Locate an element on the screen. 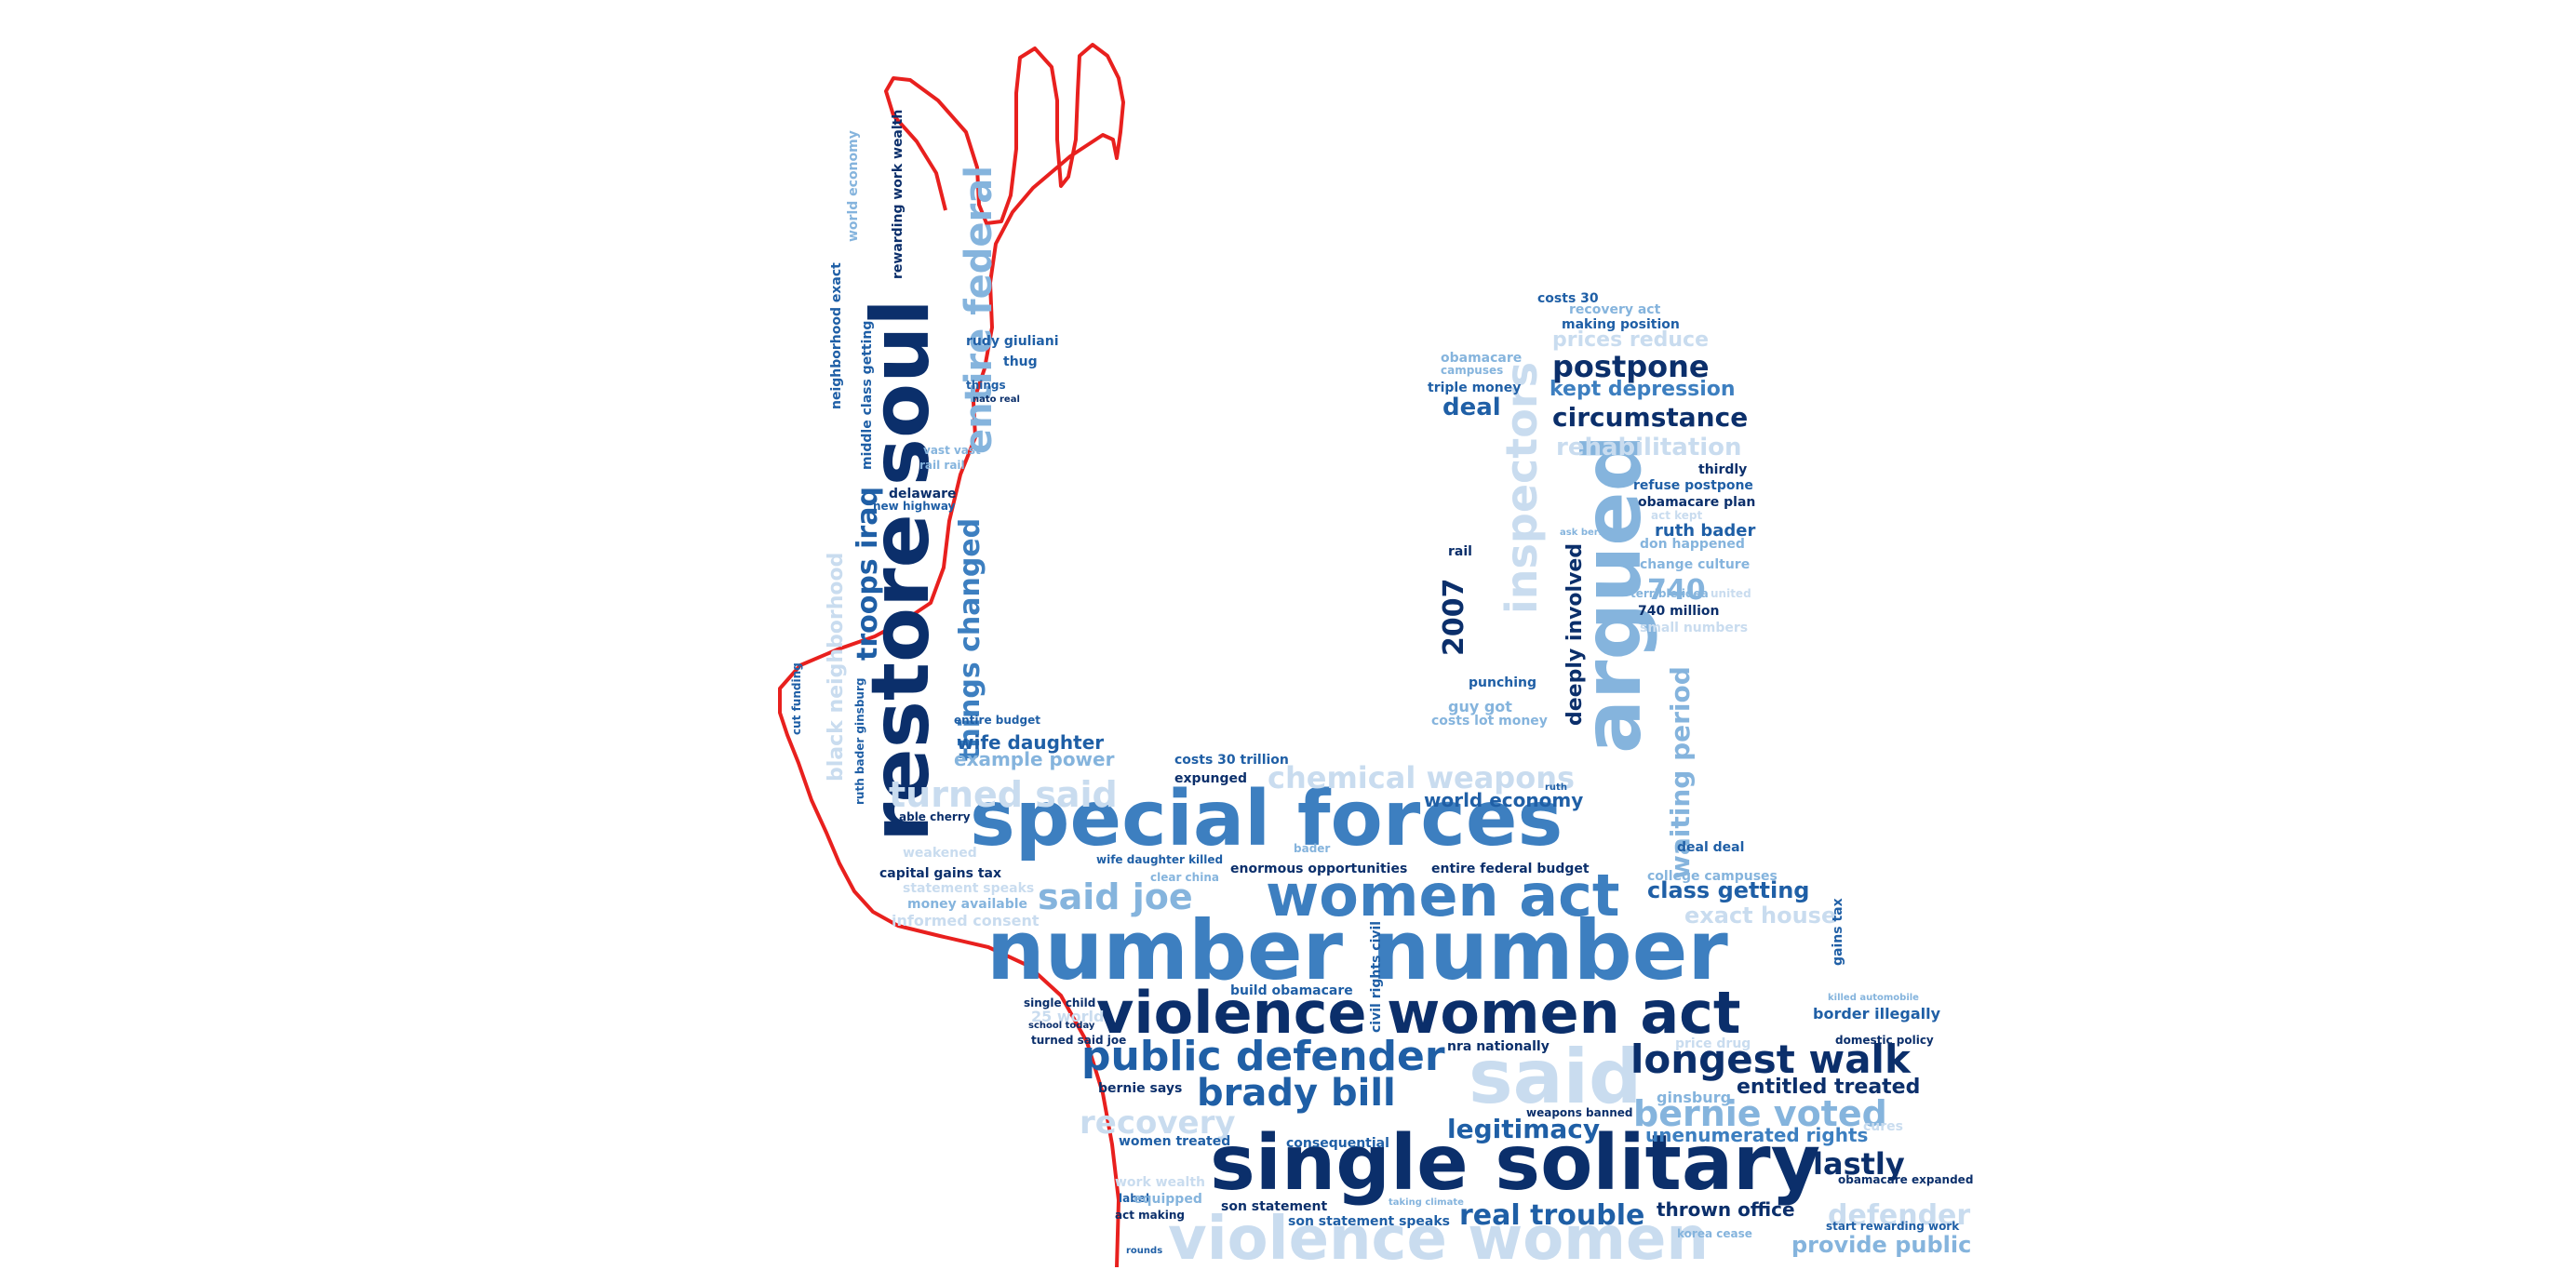  cloud-word: bernie voted is located at coordinates (1760, 1114).